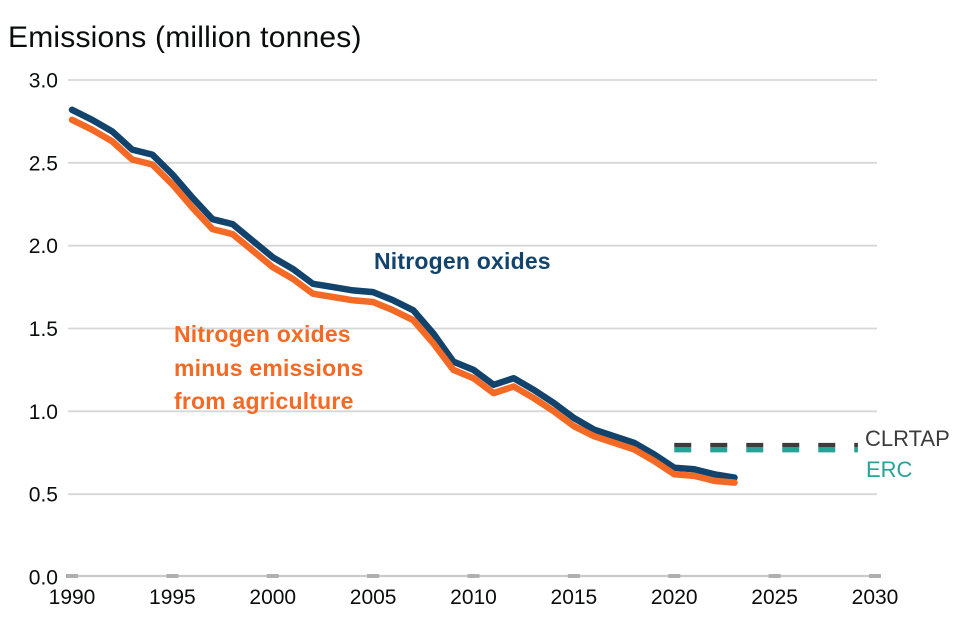 The width and height of the screenshot is (960, 640). Describe the element at coordinates (262, 334) in the screenshot. I see `series-label-line-1: Nitrogen oxides` at that location.